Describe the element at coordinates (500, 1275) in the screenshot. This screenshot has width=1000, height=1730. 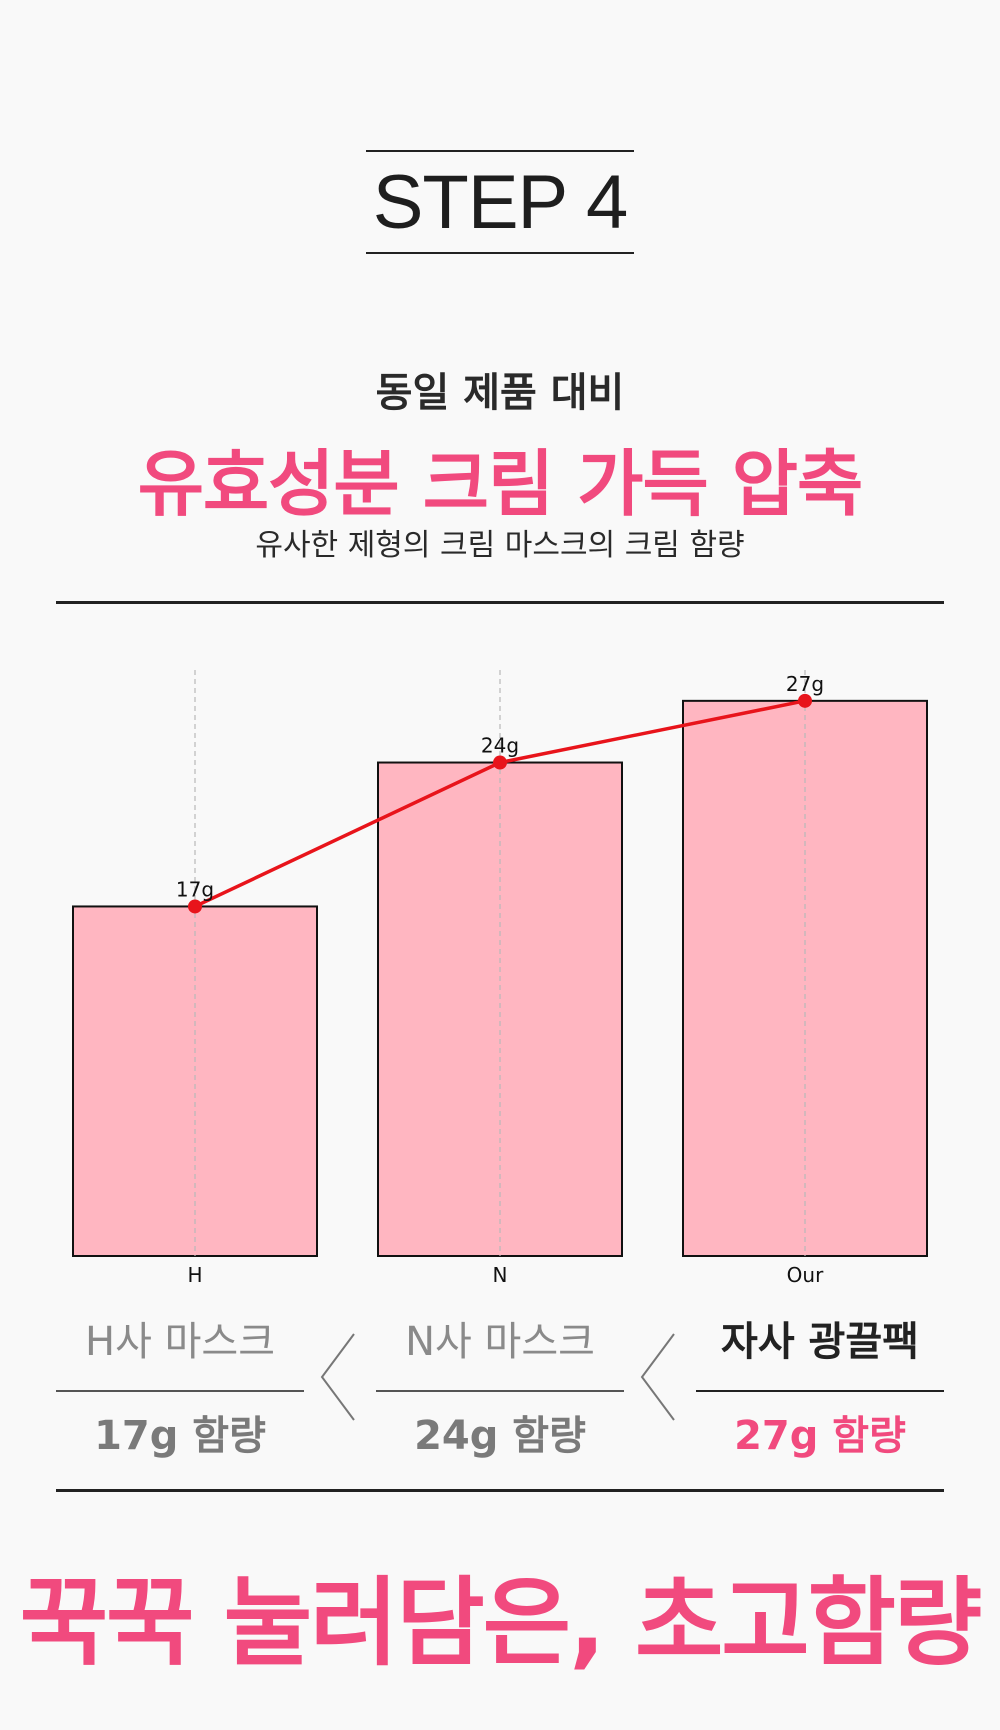
I see `x-tick-N: N` at that location.